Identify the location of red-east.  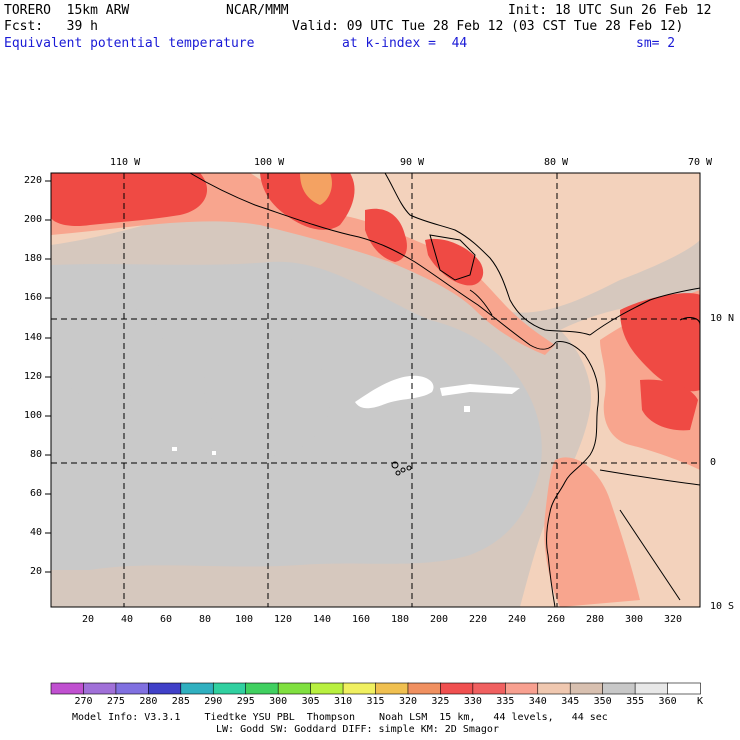
(660, 342).